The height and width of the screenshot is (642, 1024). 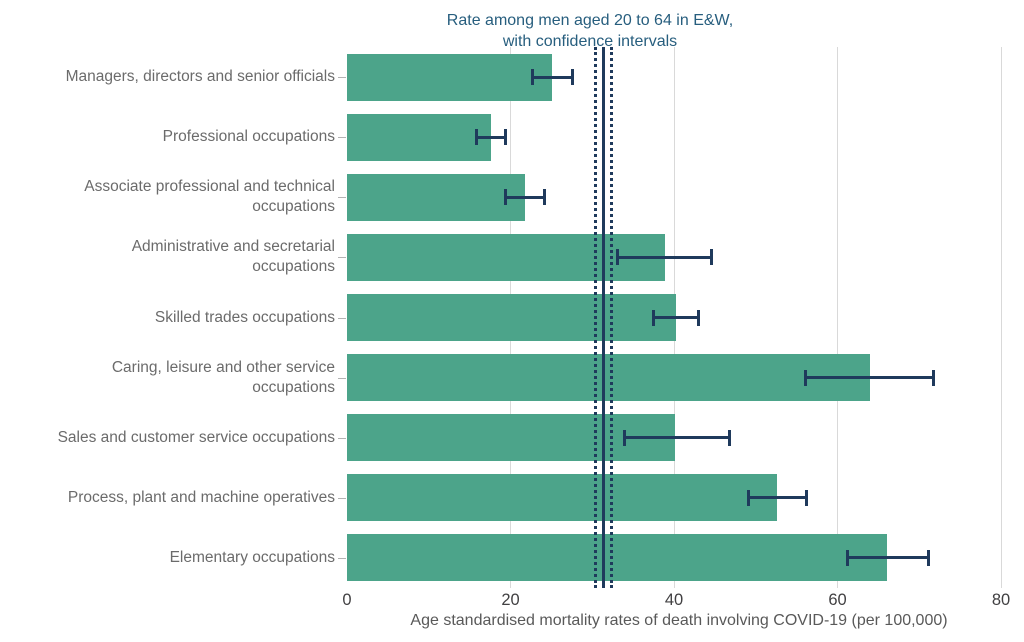 I want to click on category-label: Sales and customer service occupations, so click(x=167, y=438).